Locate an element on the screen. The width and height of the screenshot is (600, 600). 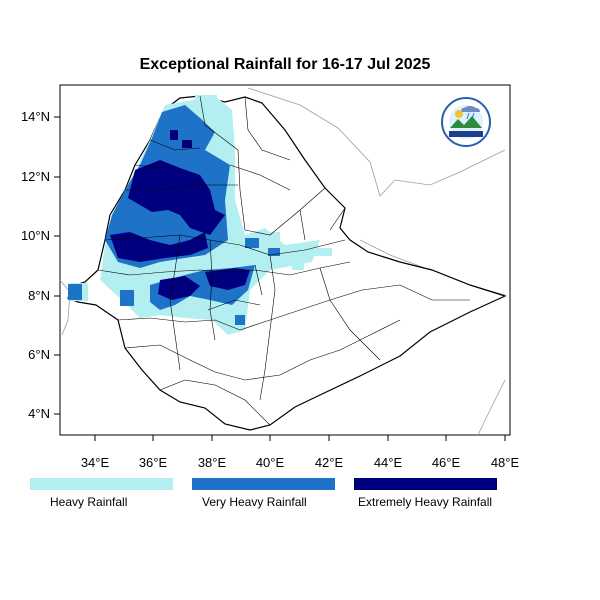
legend-label-extreme: Extremely Heavy Rainfall is located at coordinates (425, 502).